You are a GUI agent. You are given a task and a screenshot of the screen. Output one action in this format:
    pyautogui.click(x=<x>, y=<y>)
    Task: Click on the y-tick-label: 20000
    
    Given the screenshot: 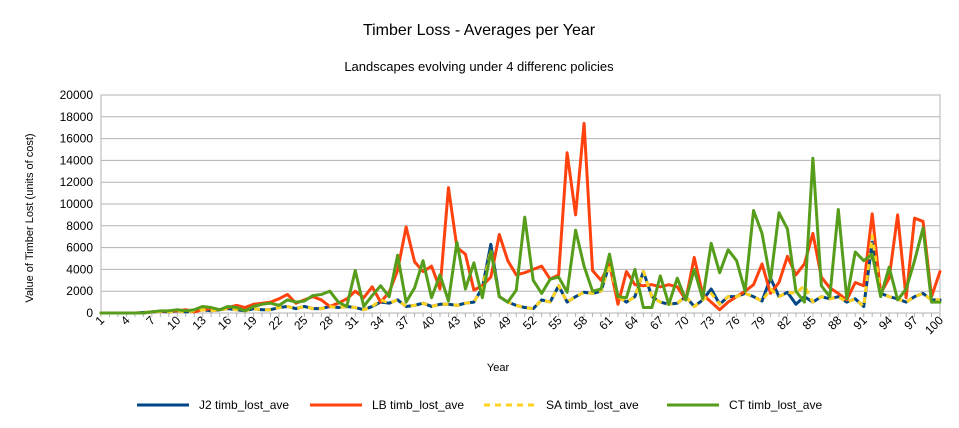 What is the action you would take?
    pyautogui.click(x=77, y=95)
    